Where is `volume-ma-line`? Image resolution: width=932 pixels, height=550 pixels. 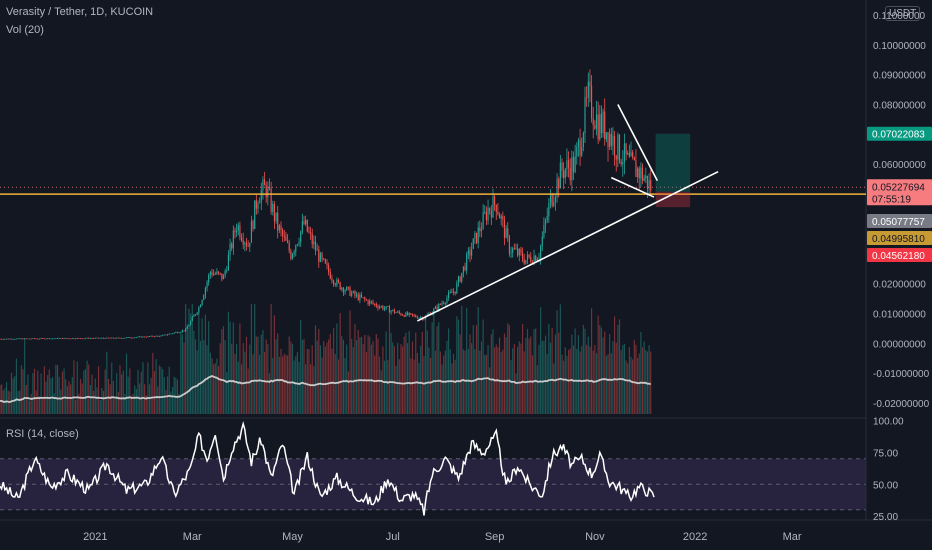
volume-ma-line is located at coordinates (326, 389).